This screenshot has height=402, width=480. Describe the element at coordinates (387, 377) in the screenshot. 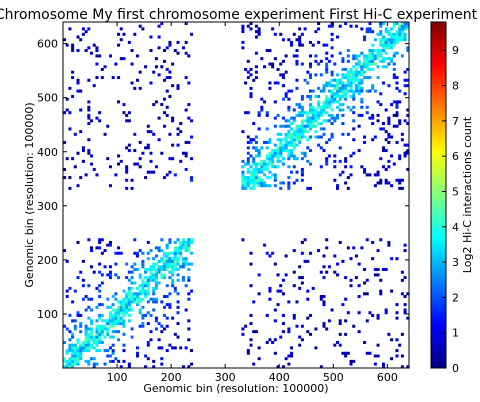

I see `x-tick-label: 600` at that location.